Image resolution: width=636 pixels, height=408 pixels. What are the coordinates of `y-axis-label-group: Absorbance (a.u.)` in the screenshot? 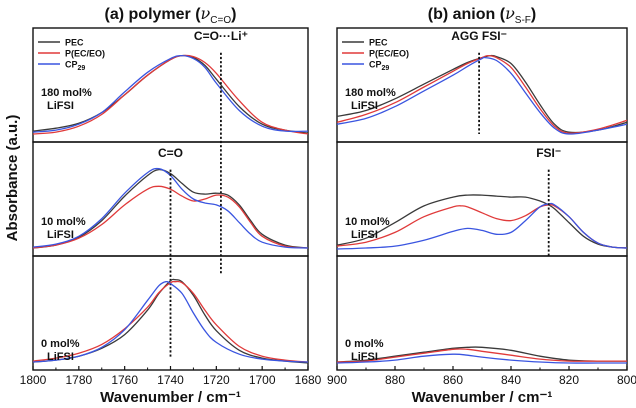 It's located at (12, 178).